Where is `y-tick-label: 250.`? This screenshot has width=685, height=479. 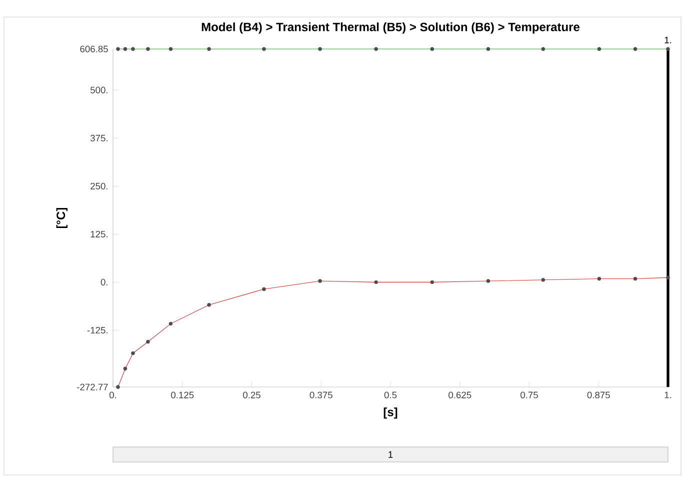 y-tick-label: 250. is located at coordinates (99, 186).